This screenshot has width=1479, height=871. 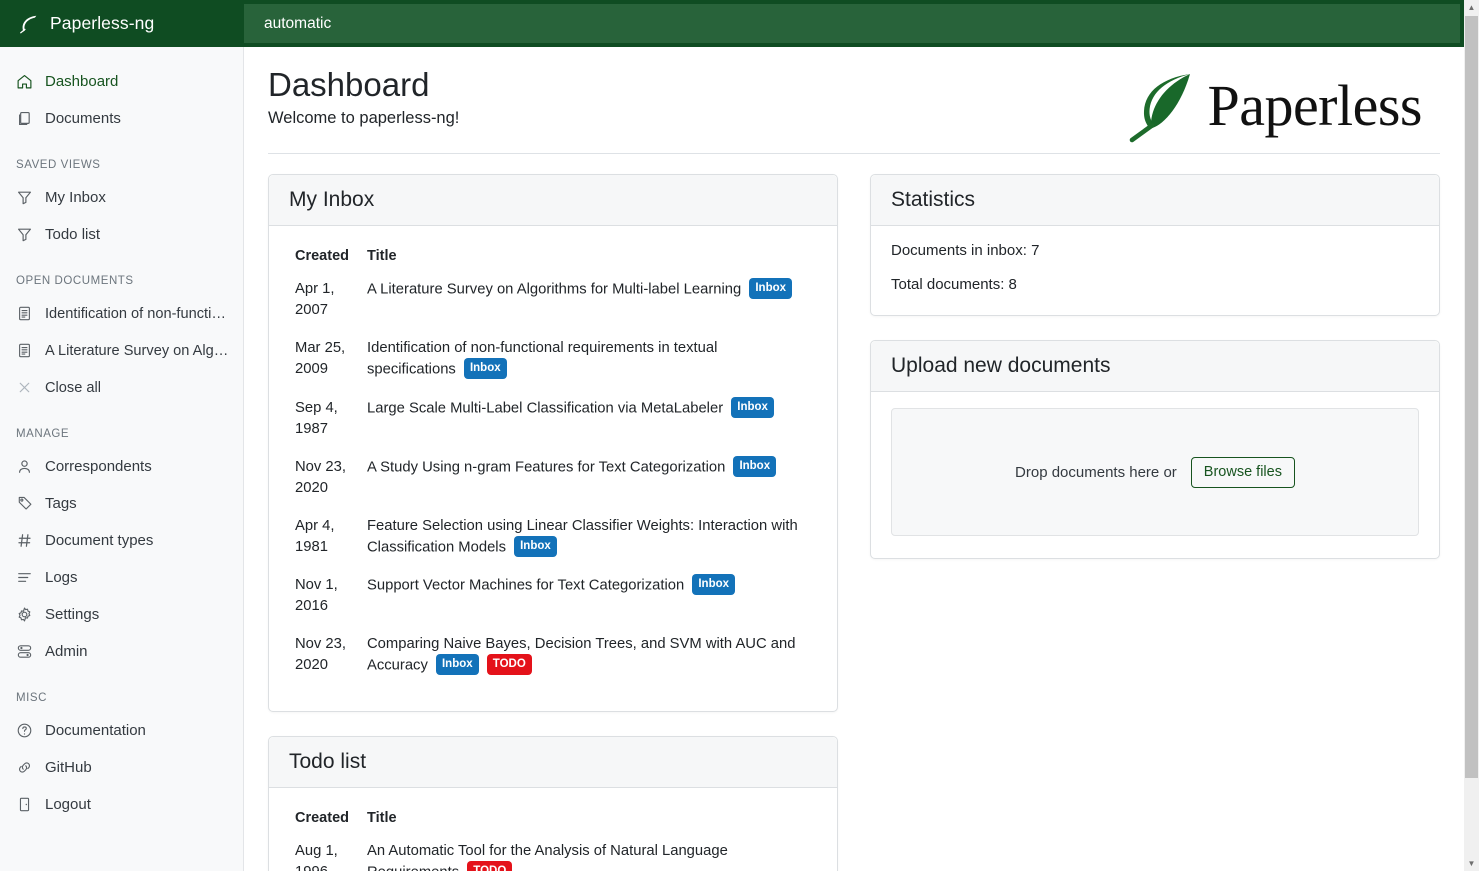 What do you see at coordinates (121, 197) in the screenshot?
I see `sidebar-item-my-inbox: My Inbox` at bounding box center [121, 197].